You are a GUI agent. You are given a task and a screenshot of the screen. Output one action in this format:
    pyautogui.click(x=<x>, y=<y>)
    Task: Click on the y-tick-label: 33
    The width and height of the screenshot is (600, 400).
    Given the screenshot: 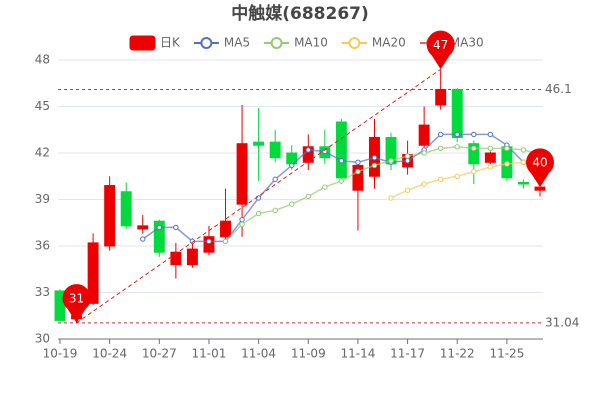 What is the action you would take?
    pyautogui.click(x=42, y=292)
    